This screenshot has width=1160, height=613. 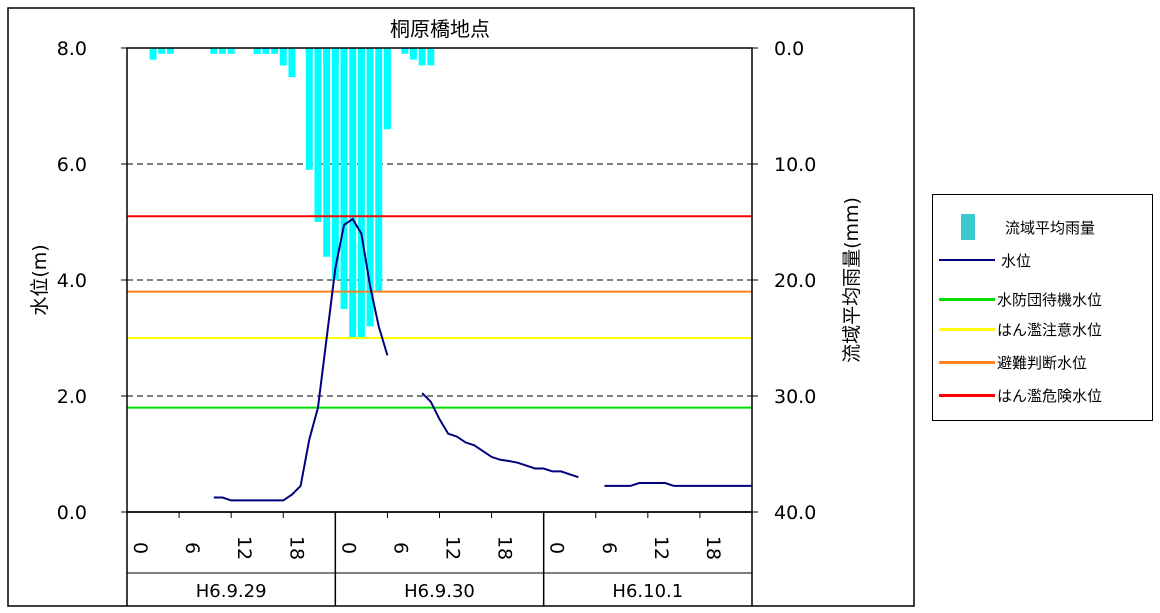 What do you see at coordinates (440, 29) in the screenshot?
I see `chart-title: 桐原橋地点` at bounding box center [440, 29].